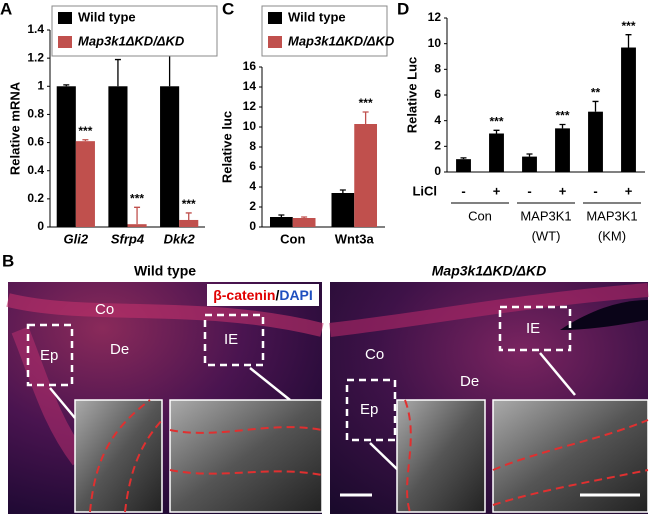 The image size is (651, 514). What do you see at coordinates (596, 93) in the screenshot?
I see `significance-label: **` at bounding box center [596, 93].